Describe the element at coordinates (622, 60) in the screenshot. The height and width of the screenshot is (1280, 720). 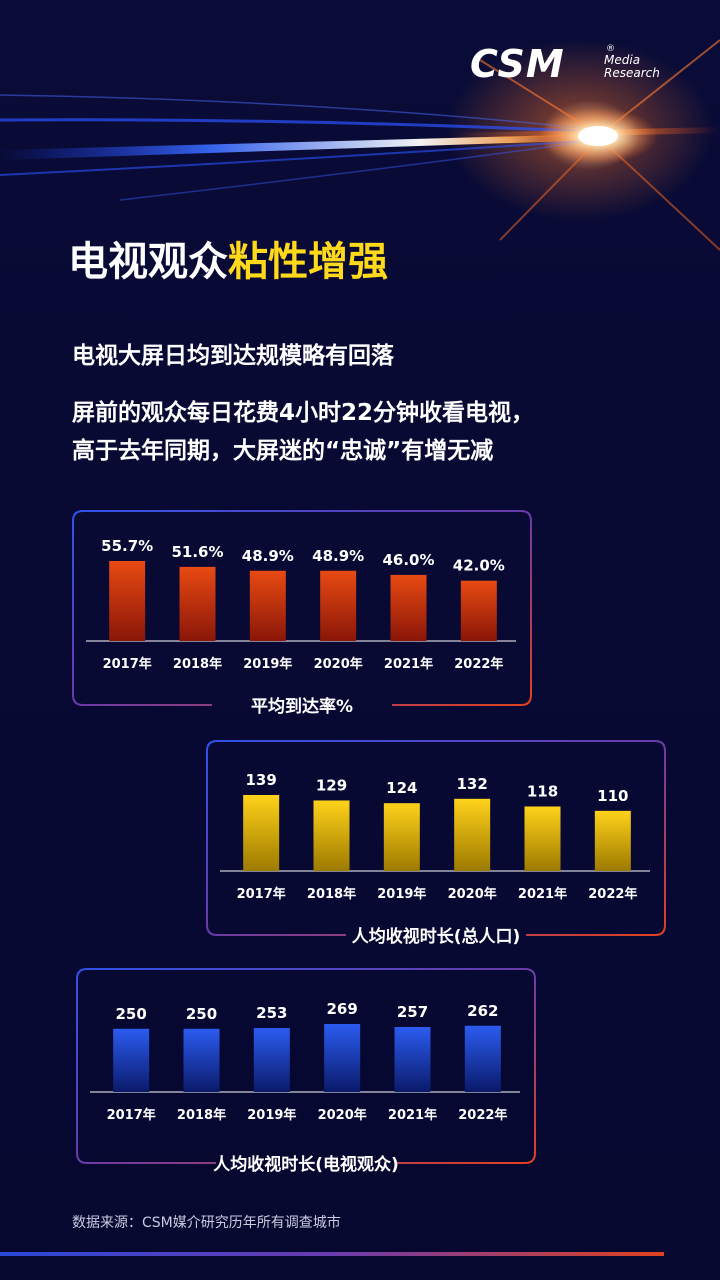
I see `logo-line1: Media` at that location.